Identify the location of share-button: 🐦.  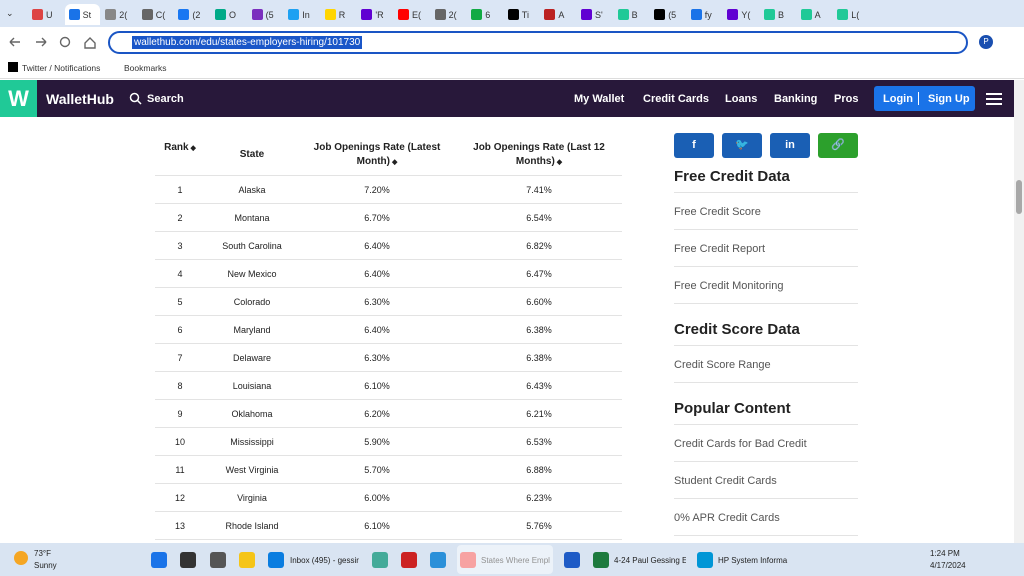
(742, 145).